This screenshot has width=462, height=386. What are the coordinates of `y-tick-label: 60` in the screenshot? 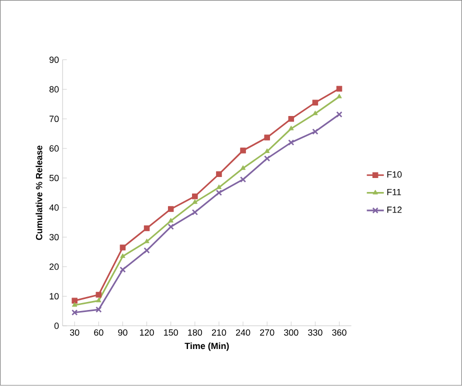 It's located at (54, 148).